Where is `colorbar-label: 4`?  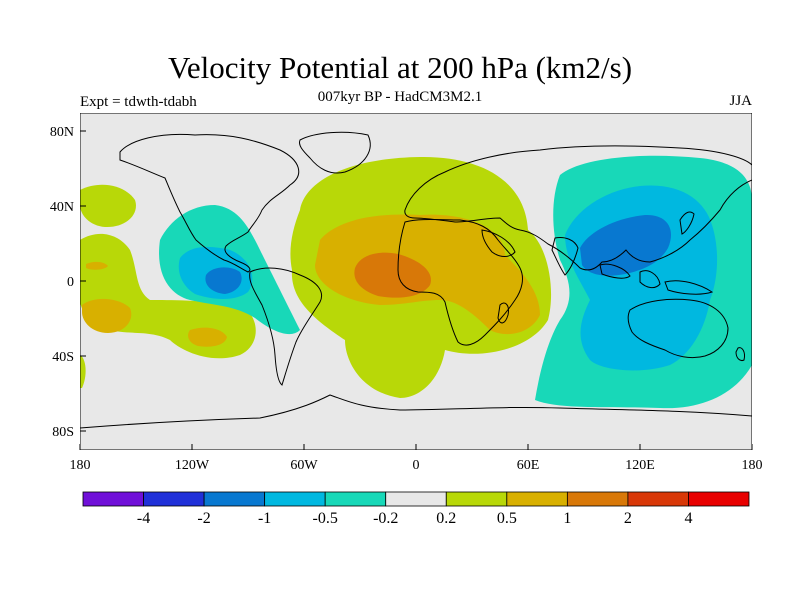
colorbar-label: 4 is located at coordinates (688, 518).